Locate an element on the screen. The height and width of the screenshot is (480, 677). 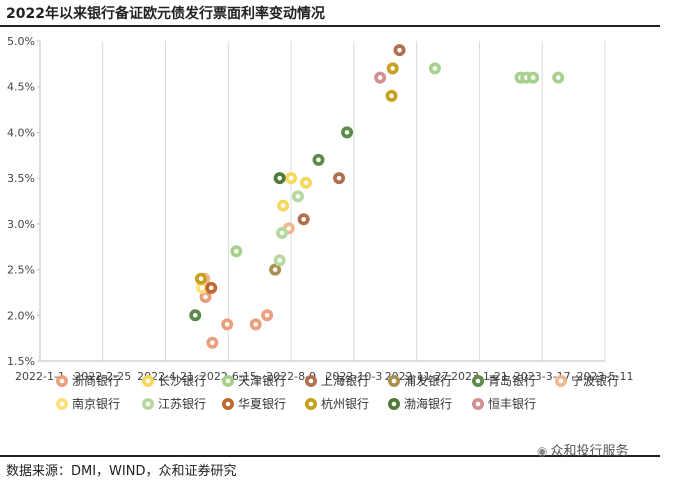
legend-item: 华夏银行 is located at coordinates (254, 404).